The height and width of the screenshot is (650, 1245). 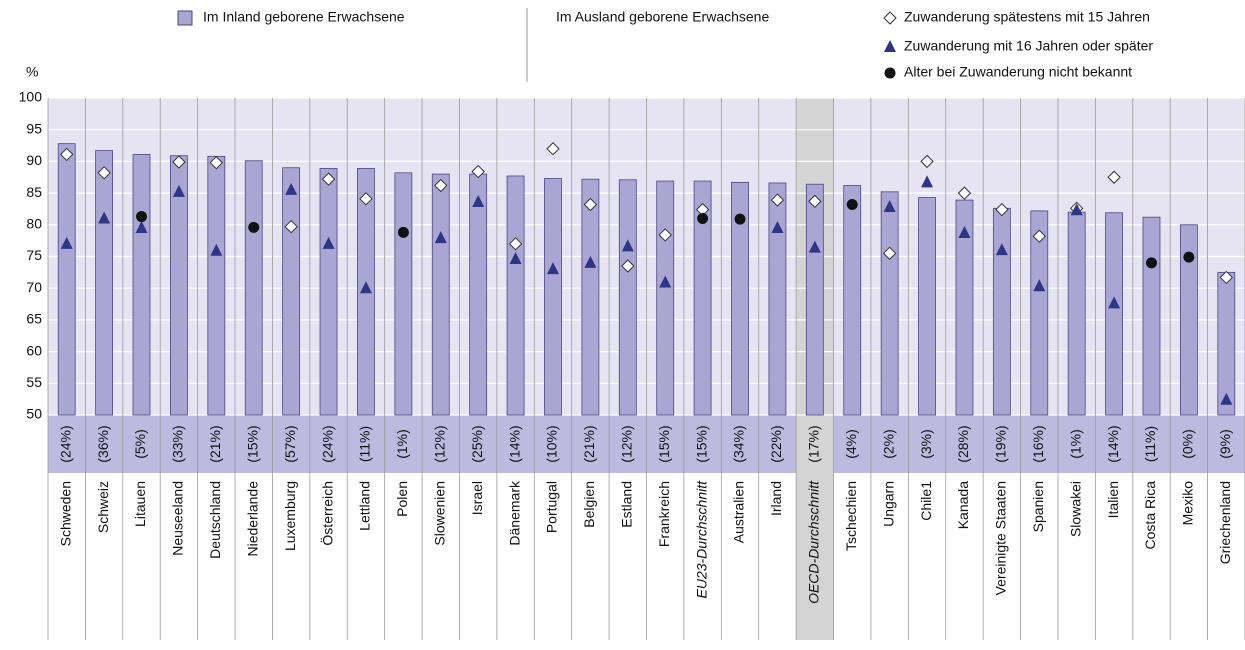 What do you see at coordinates (215, 520) in the screenshot?
I see `x-tick-label: Deutschland` at bounding box center [215, 520].